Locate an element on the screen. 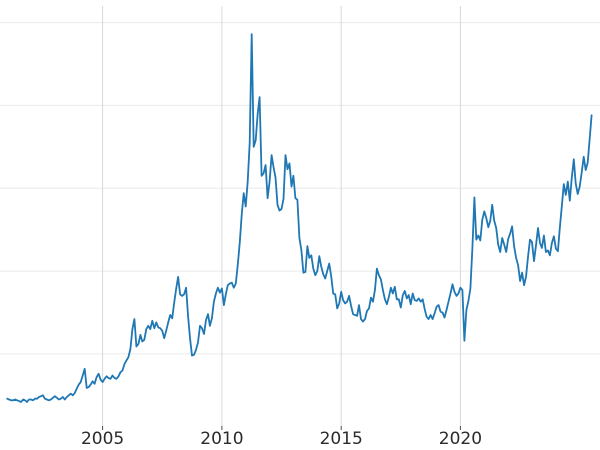  x-tick-label: 2020 is located at coordinates (460, 439).